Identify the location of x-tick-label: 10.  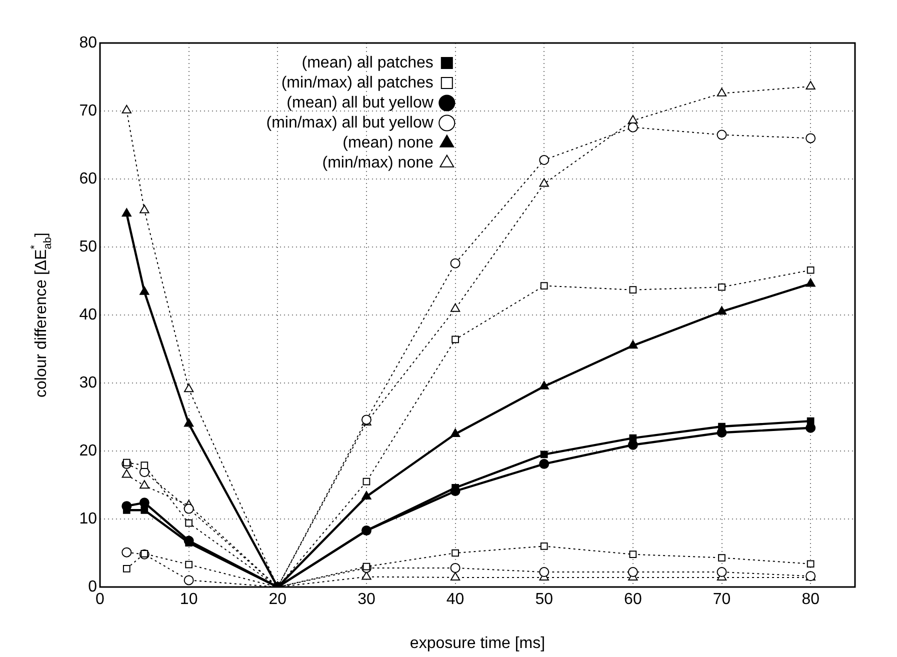
(189, 599).